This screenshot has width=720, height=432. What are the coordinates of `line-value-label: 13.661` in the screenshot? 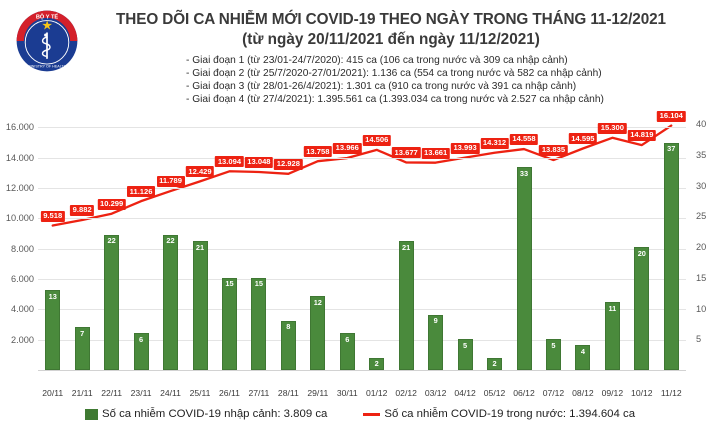 It's located at (435, 153).